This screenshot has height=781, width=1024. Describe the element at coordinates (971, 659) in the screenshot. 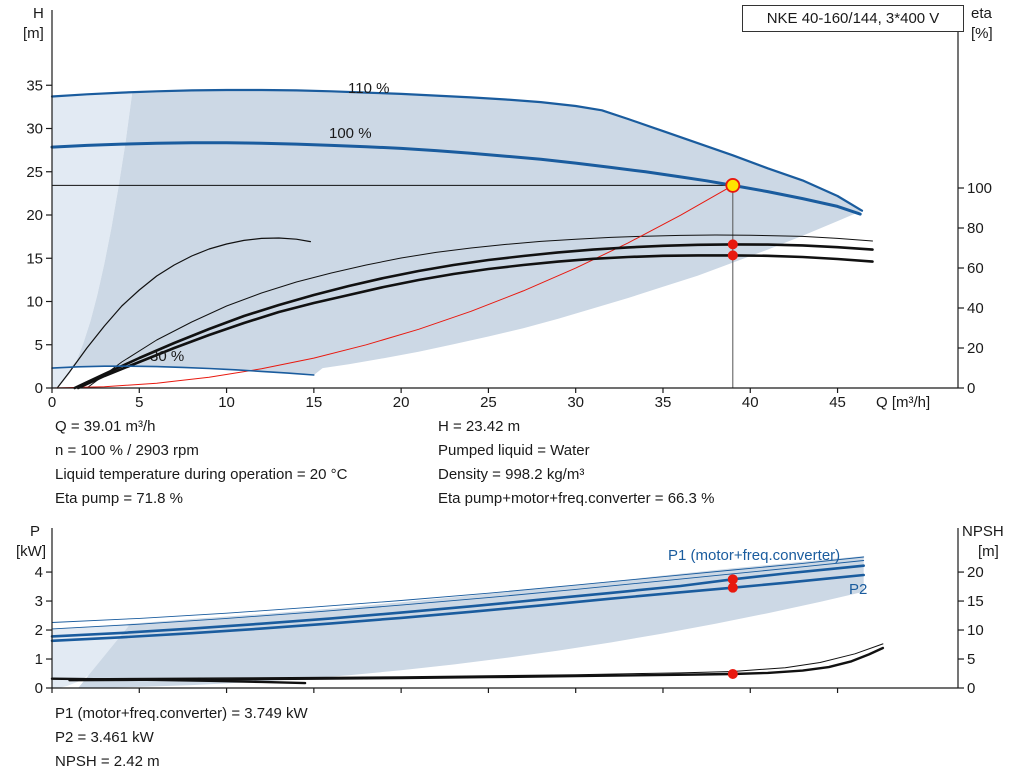

I see `y-right-tick-label: 5` at that location.